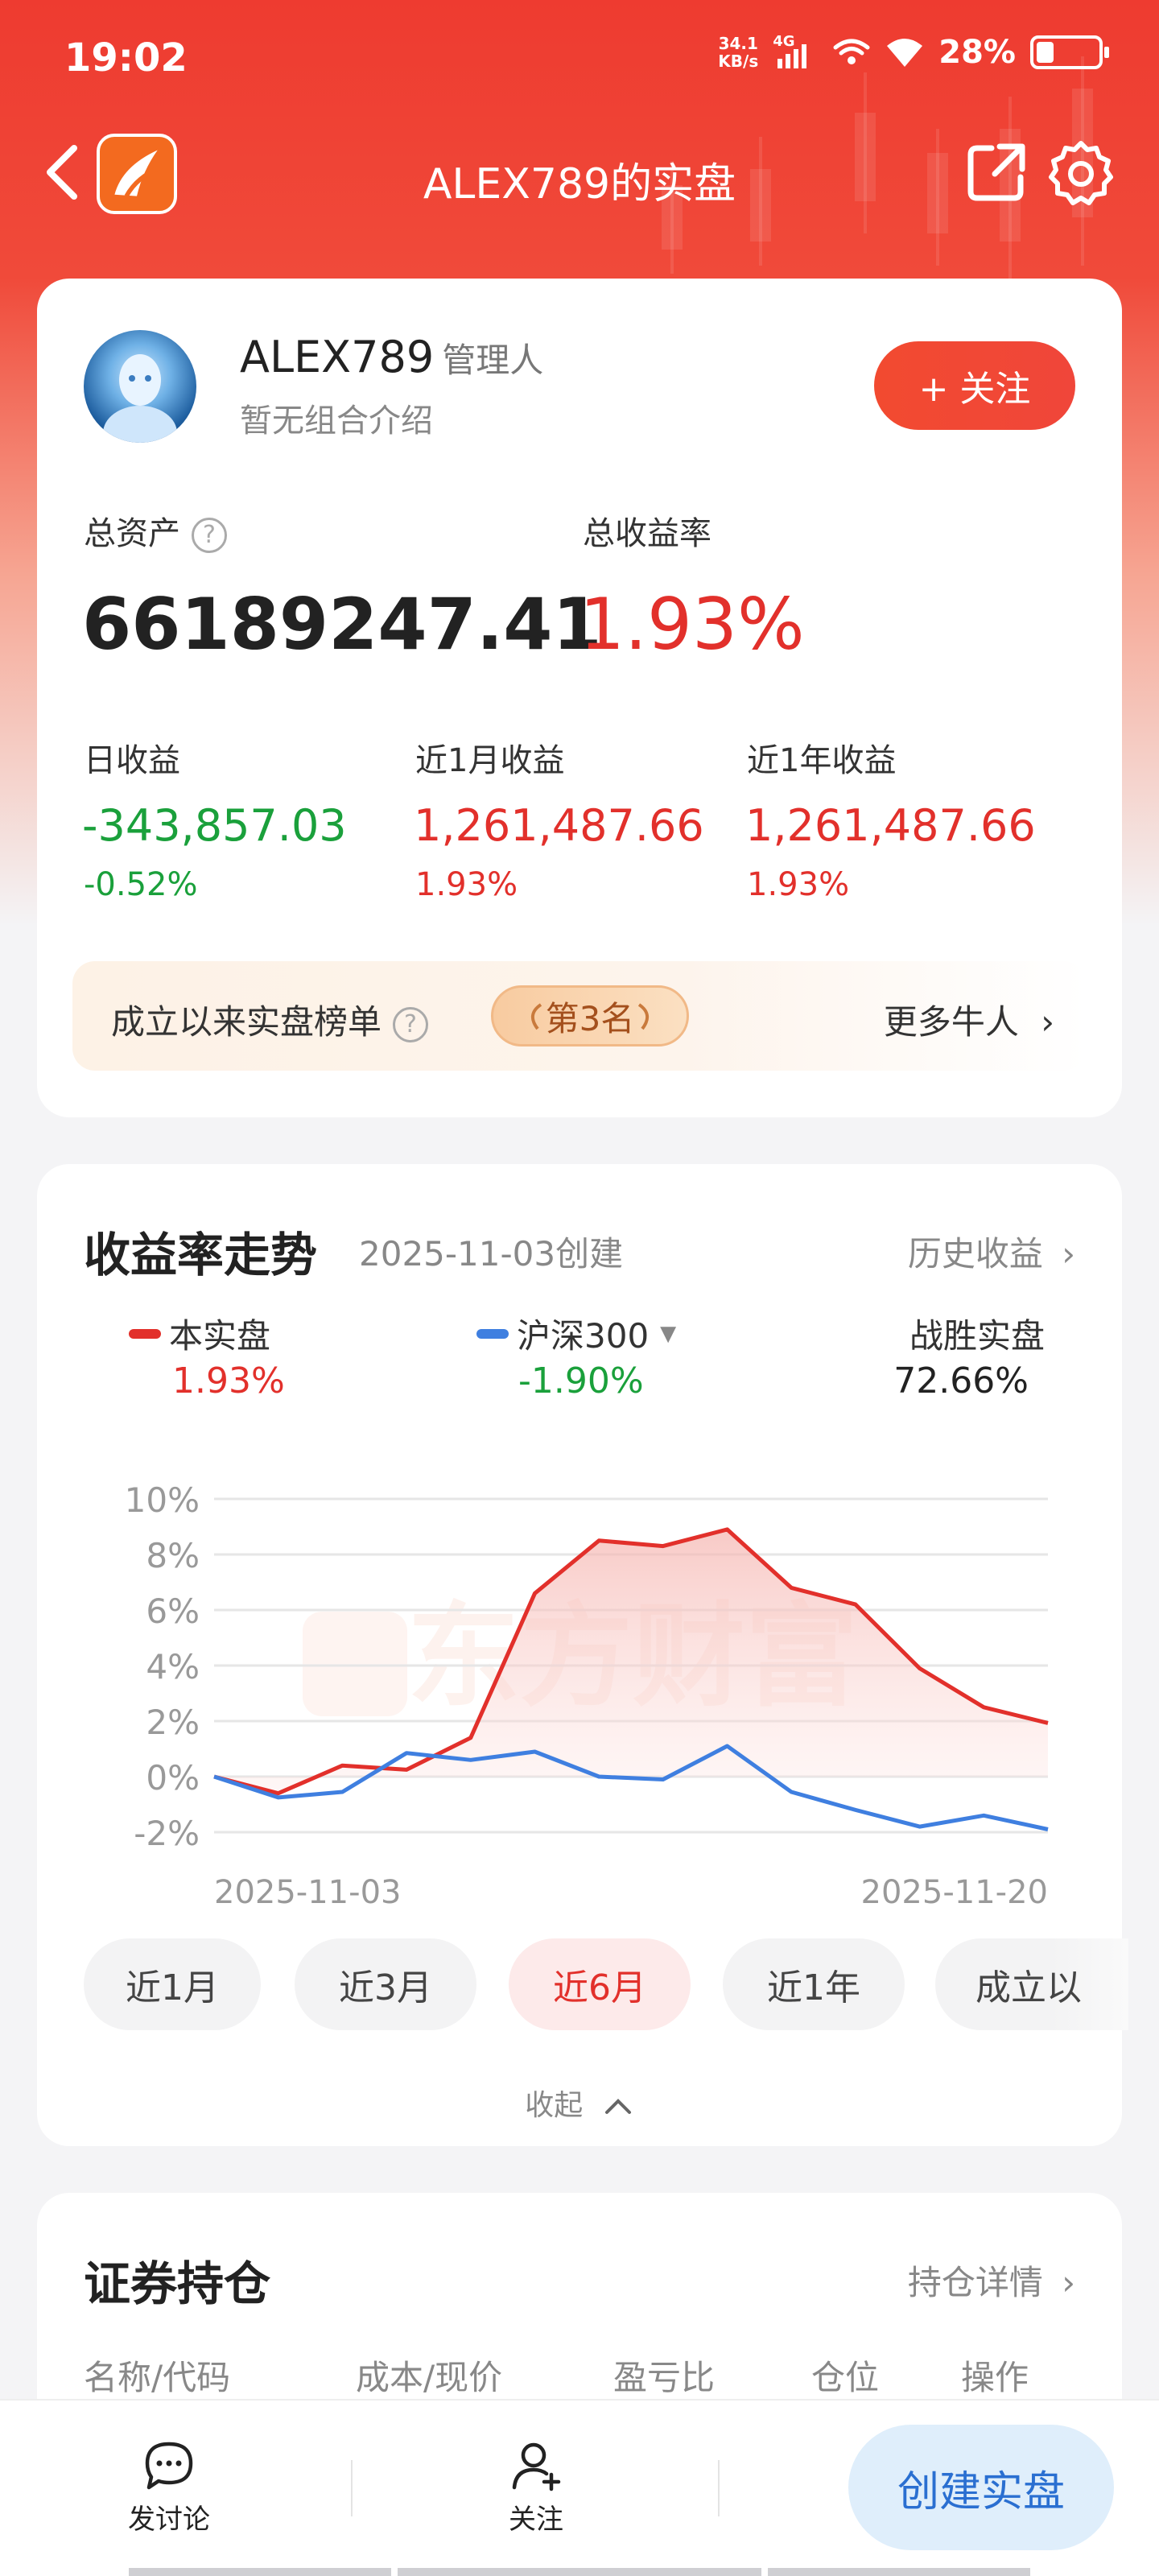 The width and height of the screenshot is (1159, 2576). What do you see at coordinates (173, 1666) in the screenshot?
I see `y-tick-label: 4%` at bounding box center [173, 1666].